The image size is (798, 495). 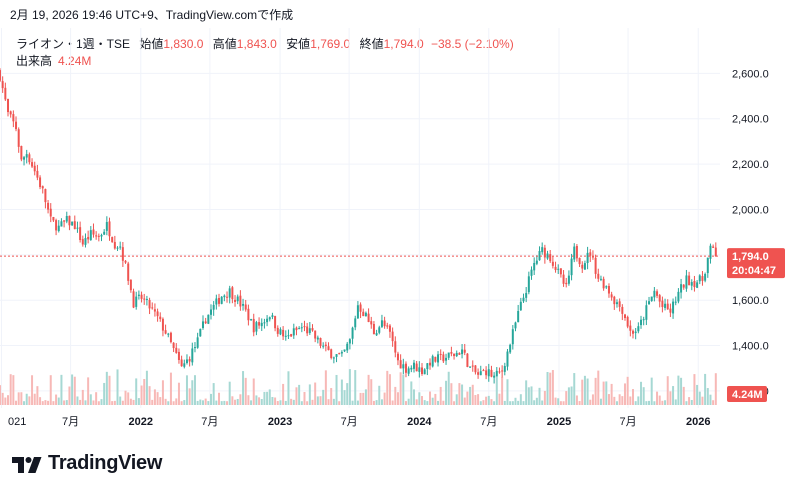 I want to click on time-tick-label: 2023, so click(x=280, y=422).